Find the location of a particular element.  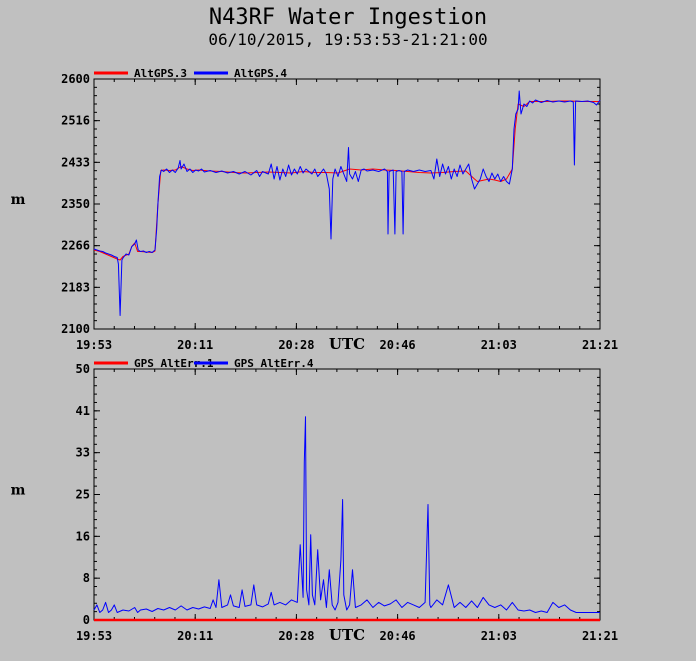

panel2-x-tick-label: 20:28 is located at coordinates (296, 636).